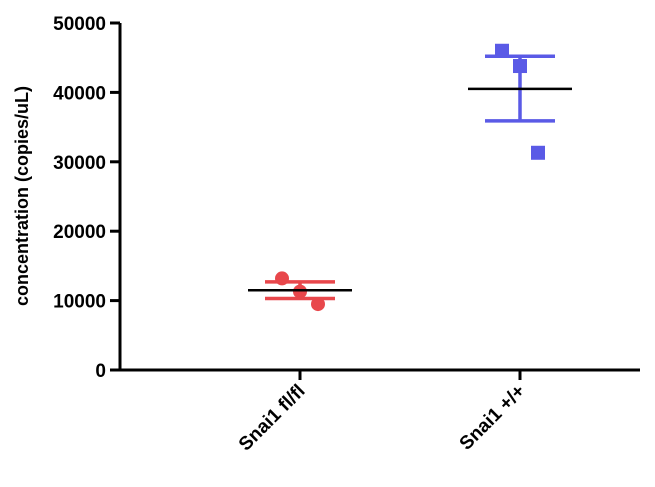  I want to click on y-tick-label: 0, so click(100, 371).